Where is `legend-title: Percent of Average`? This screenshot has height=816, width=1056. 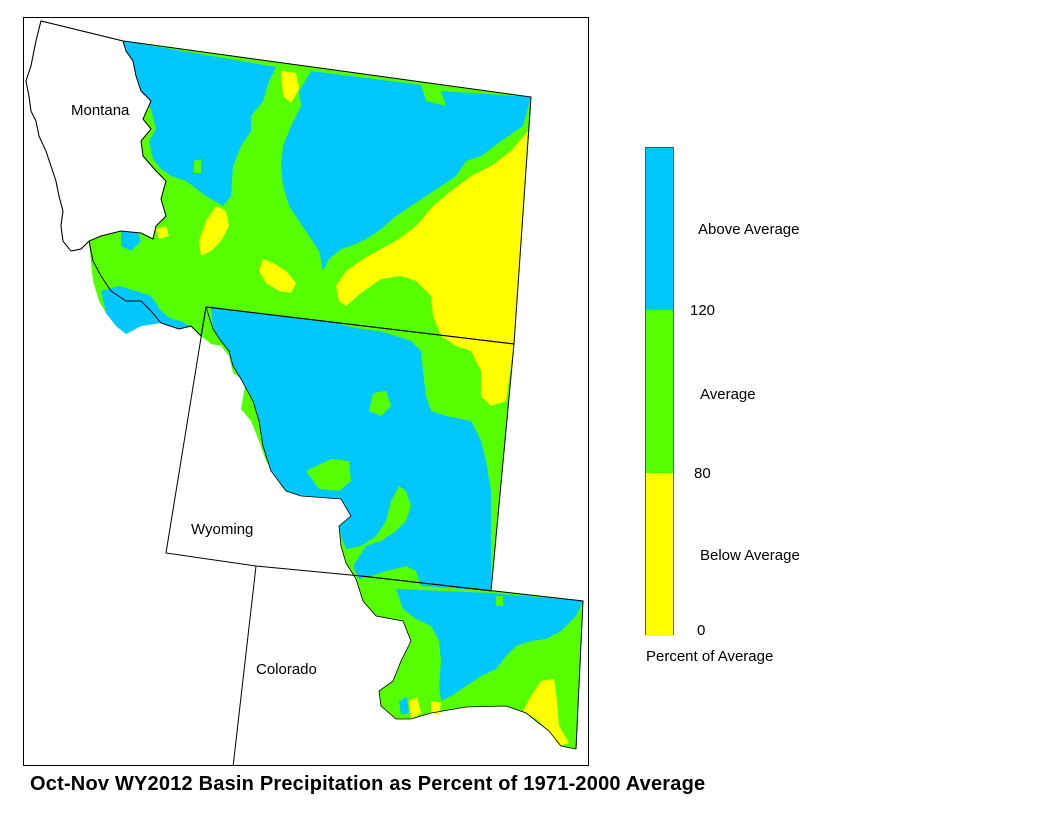
legend-title: Percent of Average is located at coordinates (710, 656).